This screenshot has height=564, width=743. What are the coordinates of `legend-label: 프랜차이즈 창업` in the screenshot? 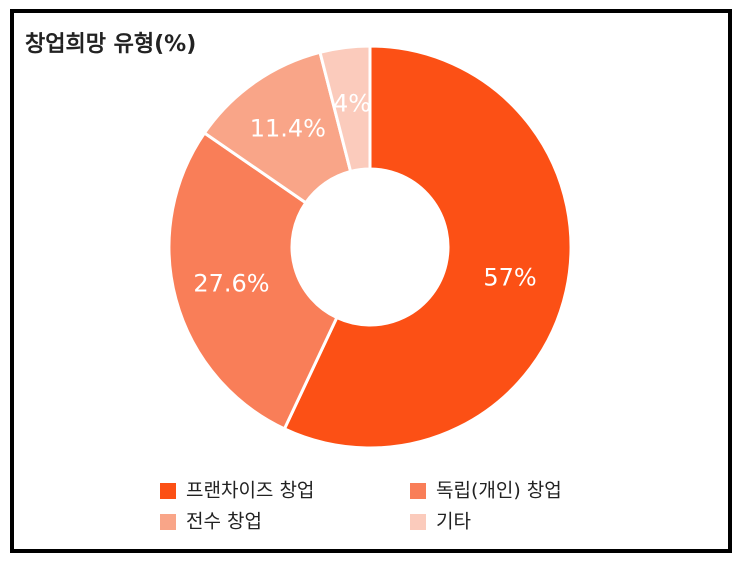 It's located at (250, 491).